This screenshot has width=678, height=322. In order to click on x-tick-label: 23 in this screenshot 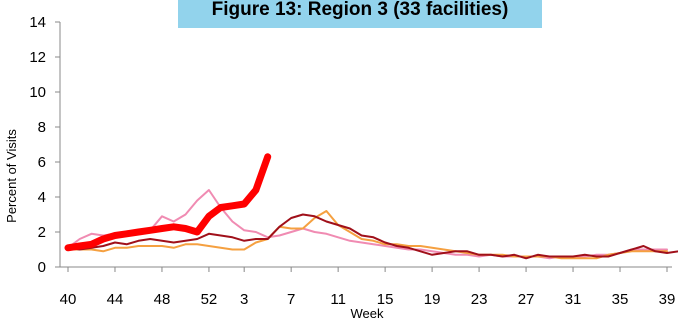, I will do `click(479, 299)`.